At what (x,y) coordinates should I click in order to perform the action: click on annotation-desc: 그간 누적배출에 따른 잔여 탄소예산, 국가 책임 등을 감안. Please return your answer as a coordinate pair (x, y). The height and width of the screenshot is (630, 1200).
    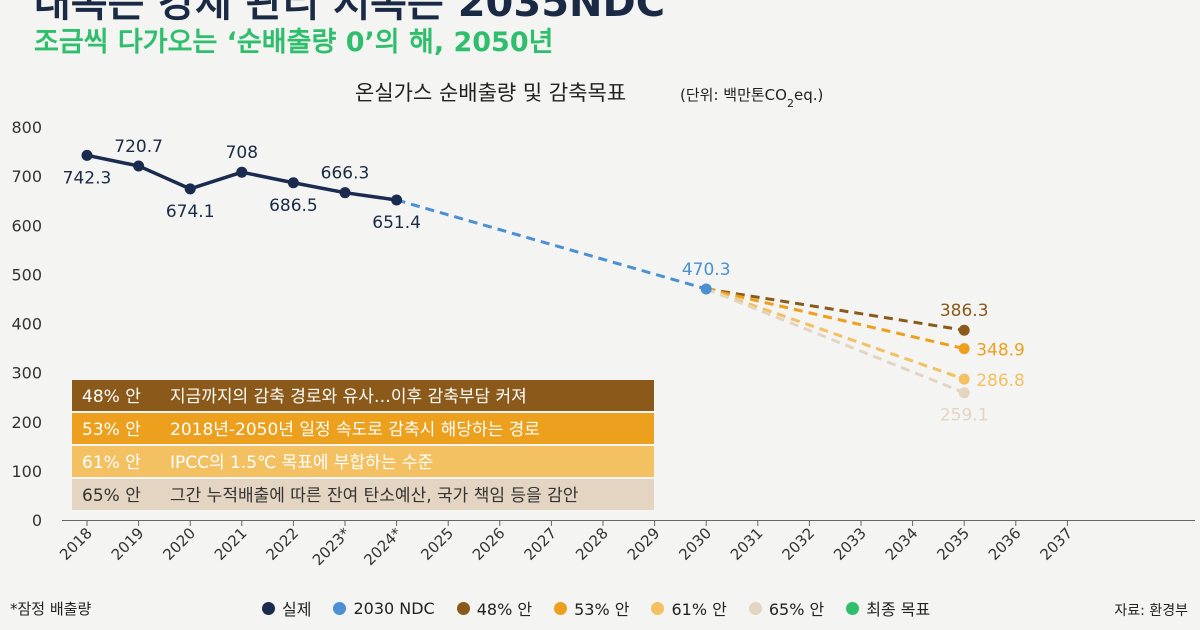
    Looking at the image, I should click on (374, 496).